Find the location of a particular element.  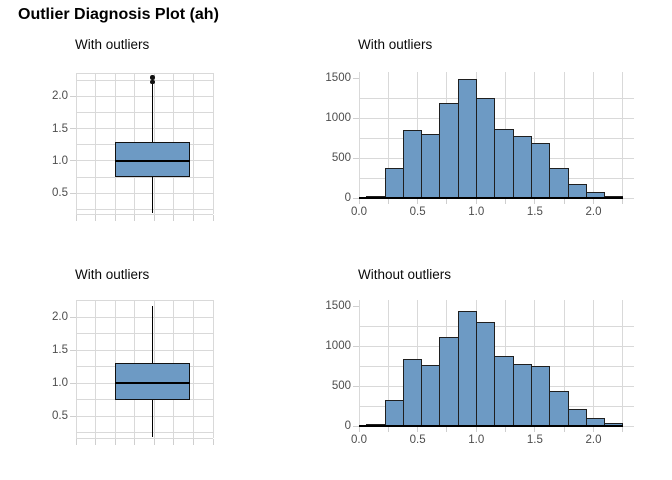

x-tick-label: 0.0 is located at coordinates (359, 440).